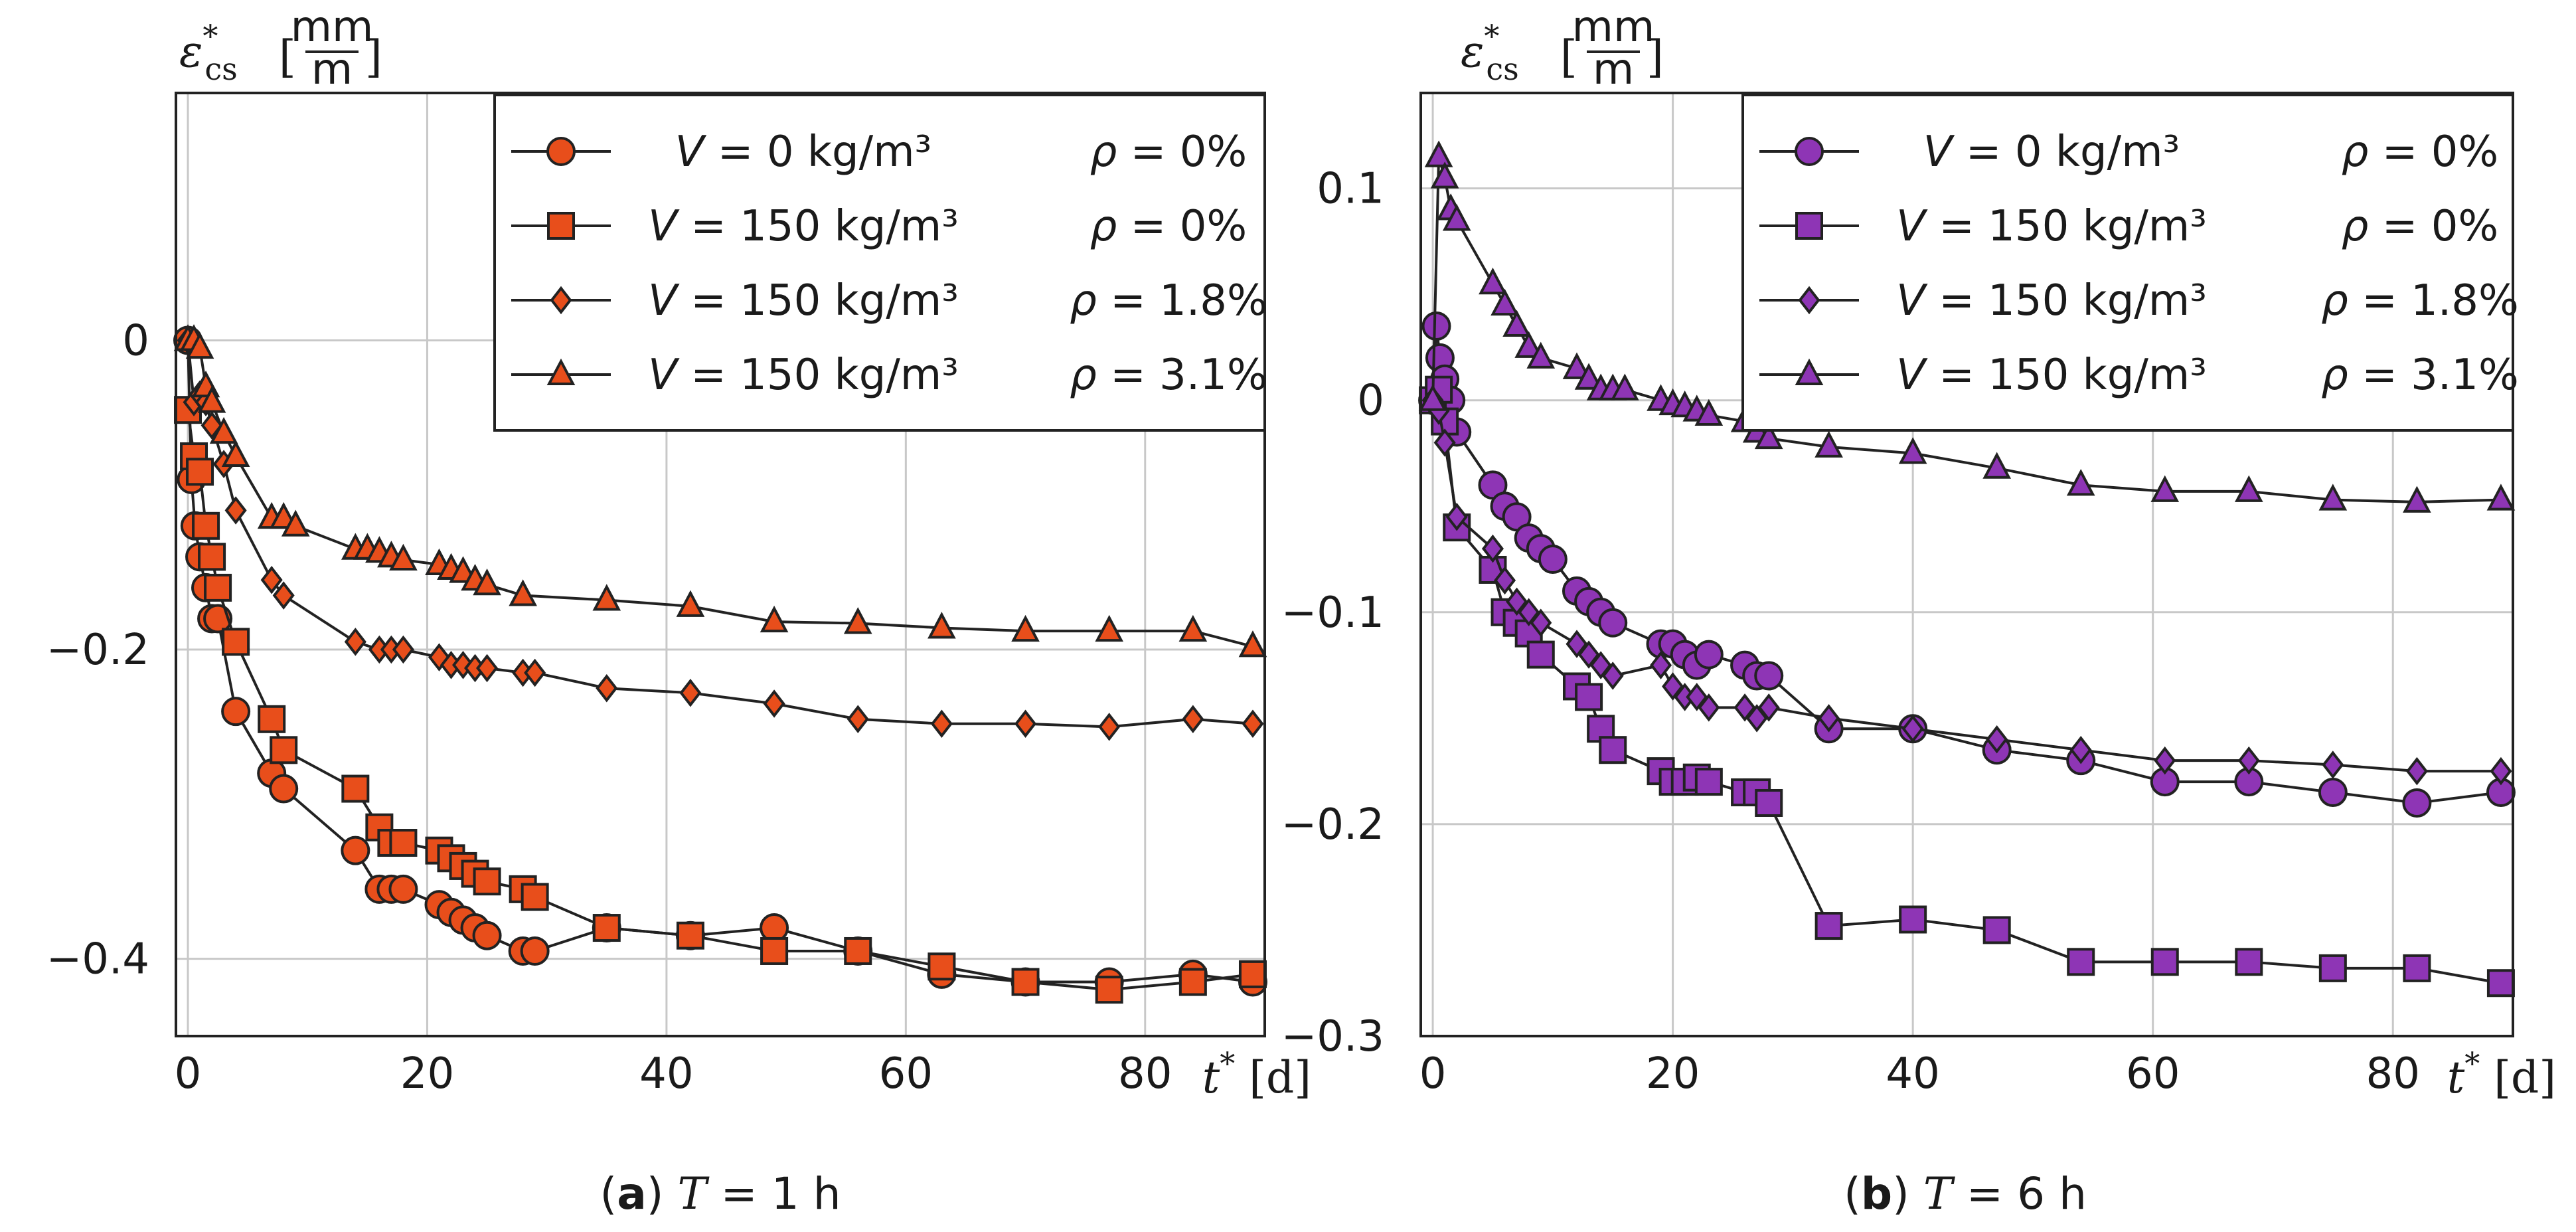  What do you see at coordinates (97, 650) in the screenshot?
I see `chart-a-ytick-label: −0.2` at bounding box center [97, 650].